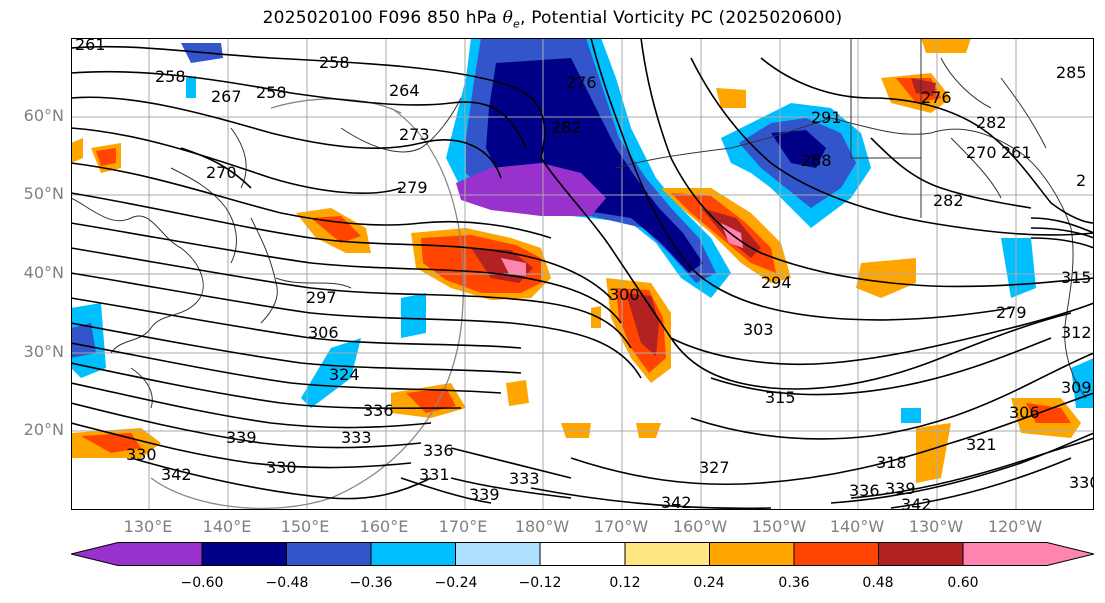 This screenshot has height=603, width=1105. I want to click on contour-label: 327, so click(714, 467).